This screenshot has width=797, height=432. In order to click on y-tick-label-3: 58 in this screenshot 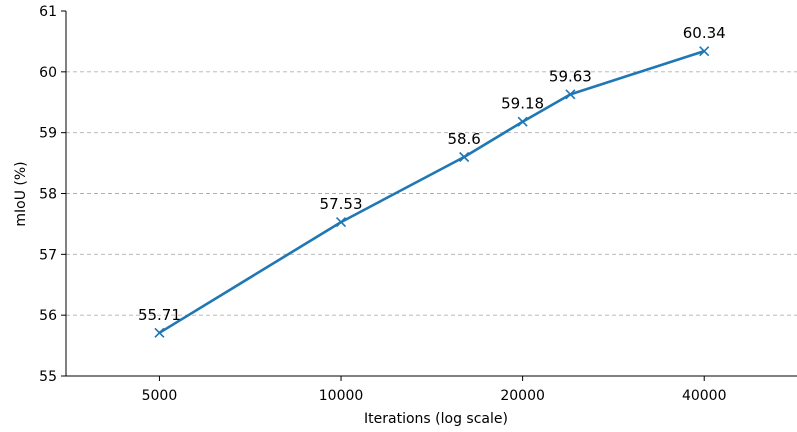, I will do `click(48, 195)`.